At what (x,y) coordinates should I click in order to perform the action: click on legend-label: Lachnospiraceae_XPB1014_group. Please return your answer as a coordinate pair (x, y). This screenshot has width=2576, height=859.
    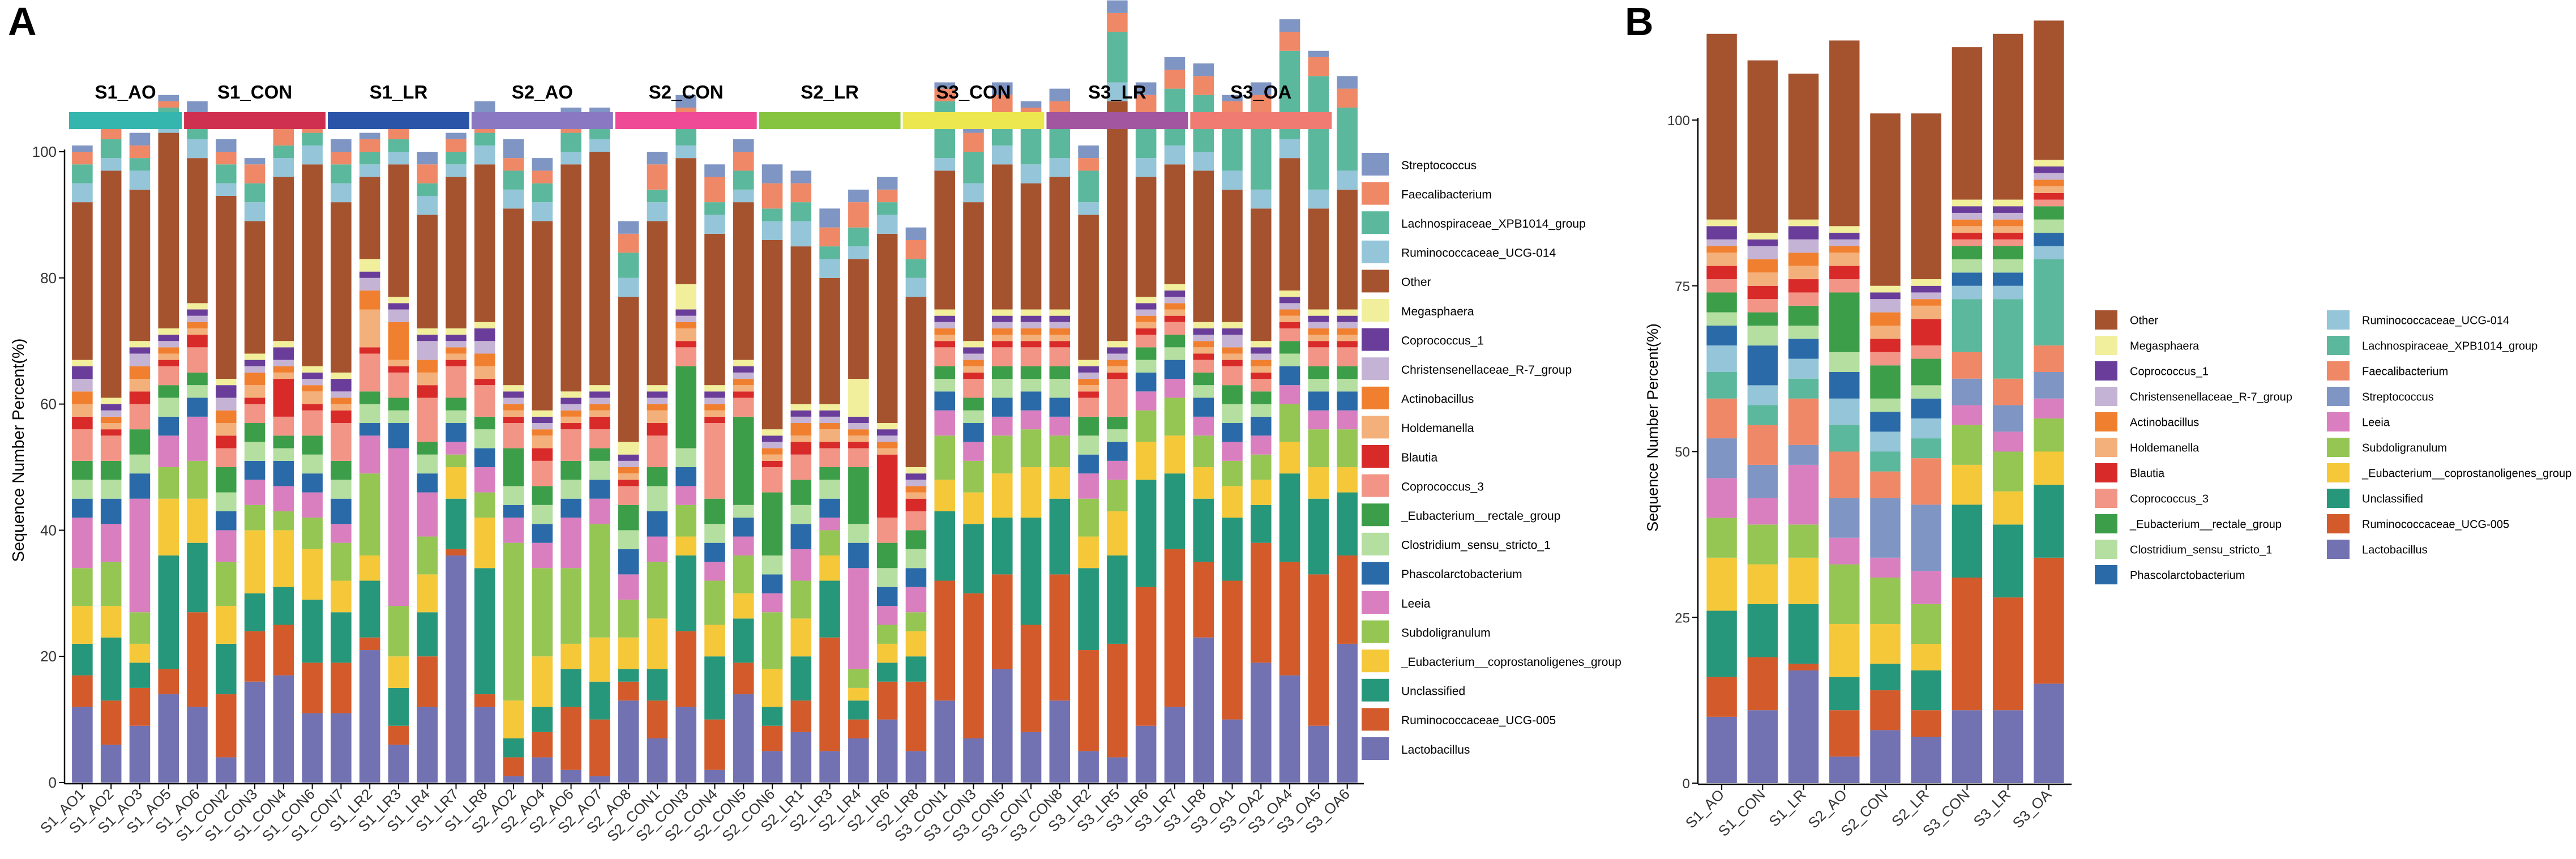
    Looking at the image, I should click on (2450, 346).